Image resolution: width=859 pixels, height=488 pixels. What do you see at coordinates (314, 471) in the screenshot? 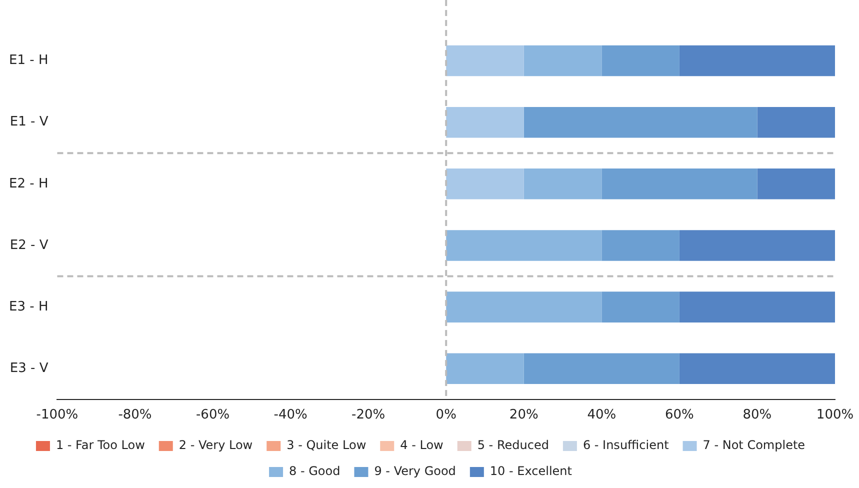
I see `legend-label: 8 - Good` at bounding box center [314, 471].